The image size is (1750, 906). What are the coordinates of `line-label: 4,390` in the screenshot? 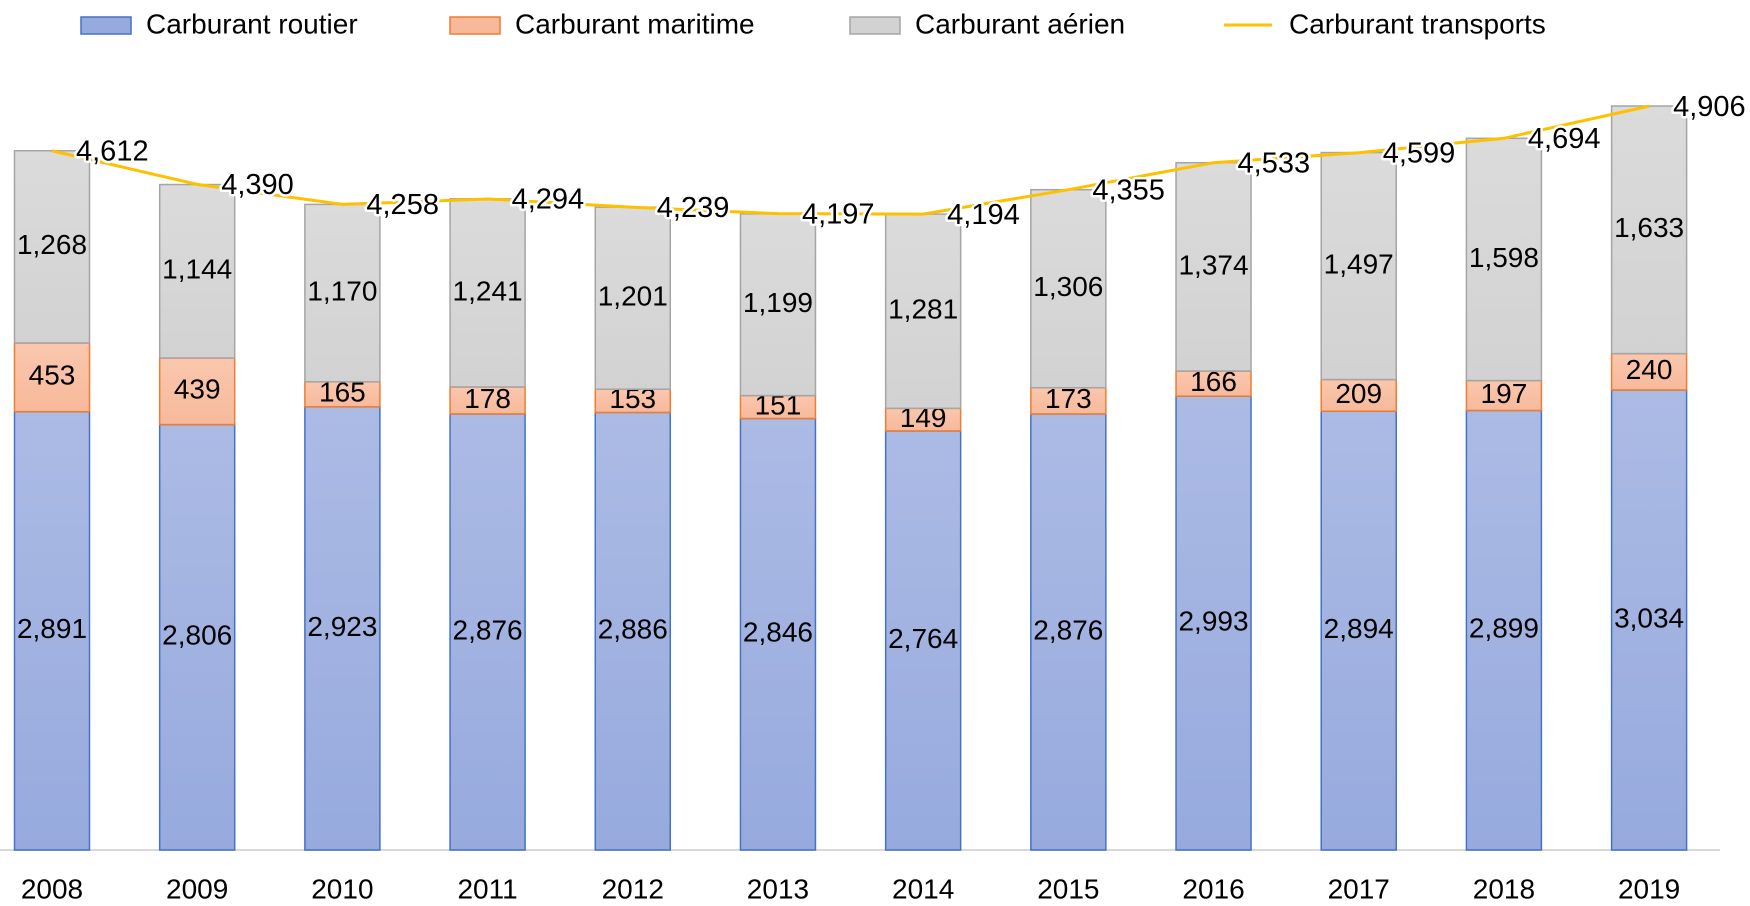 It's located at (257, 185).